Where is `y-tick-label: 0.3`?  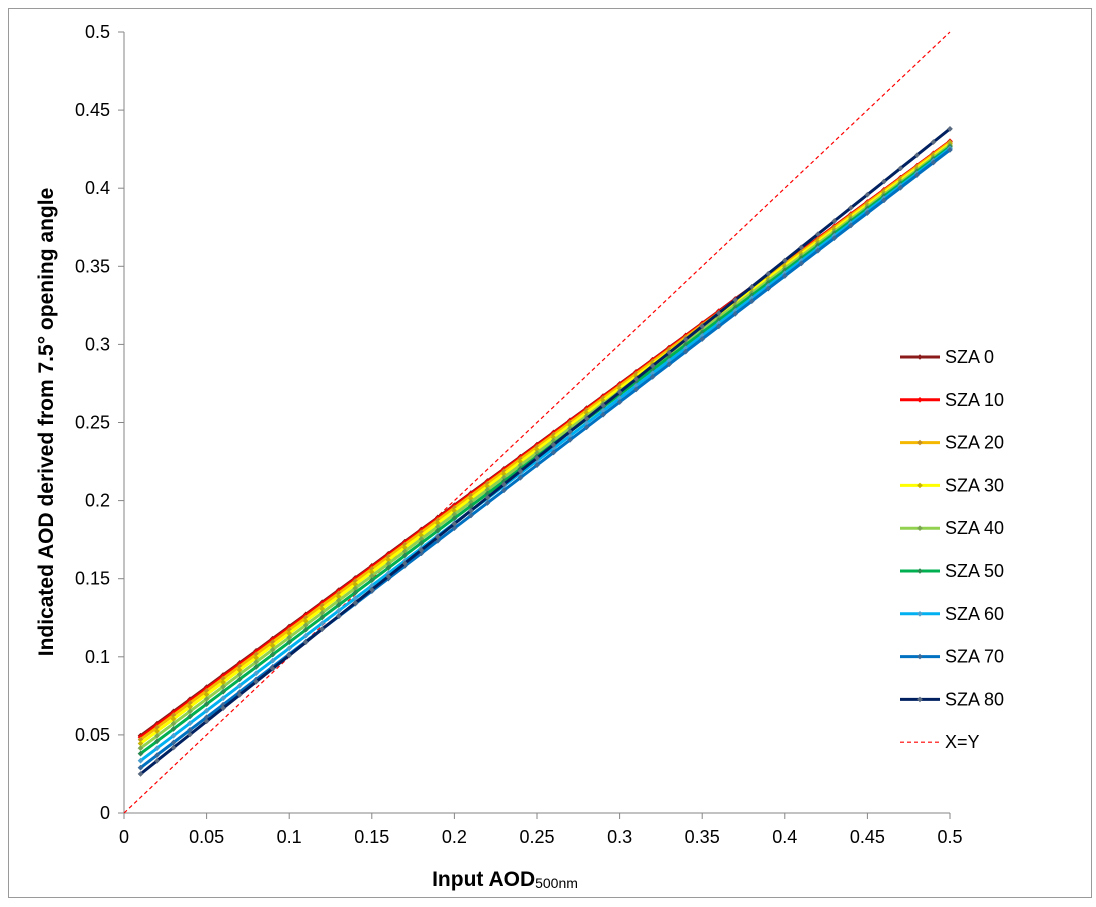
y-tick-label: 0.3 is located at coordinates (97, 344).